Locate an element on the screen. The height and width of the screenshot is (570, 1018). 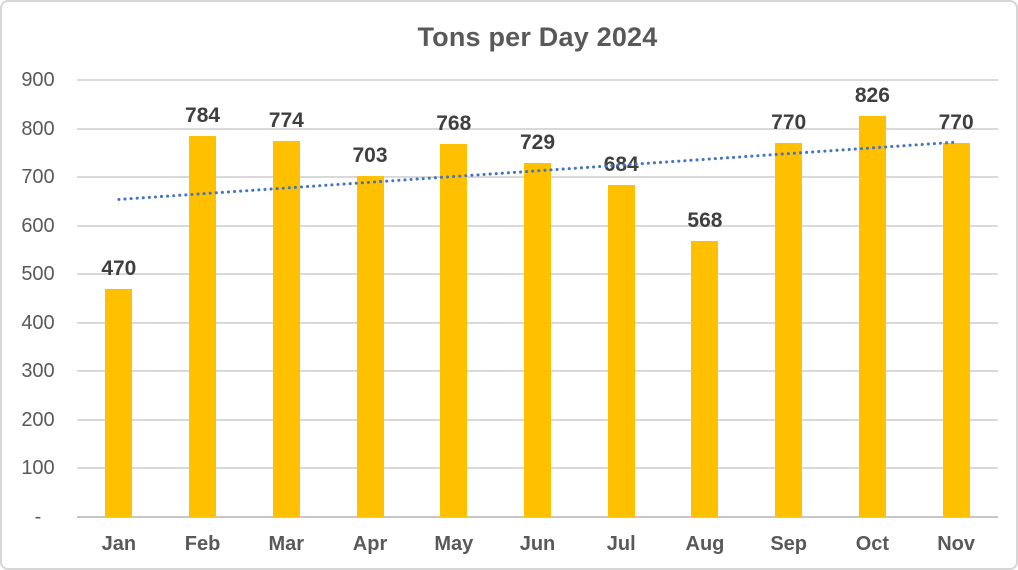
bar-jul is located at coordinates (621, 350).